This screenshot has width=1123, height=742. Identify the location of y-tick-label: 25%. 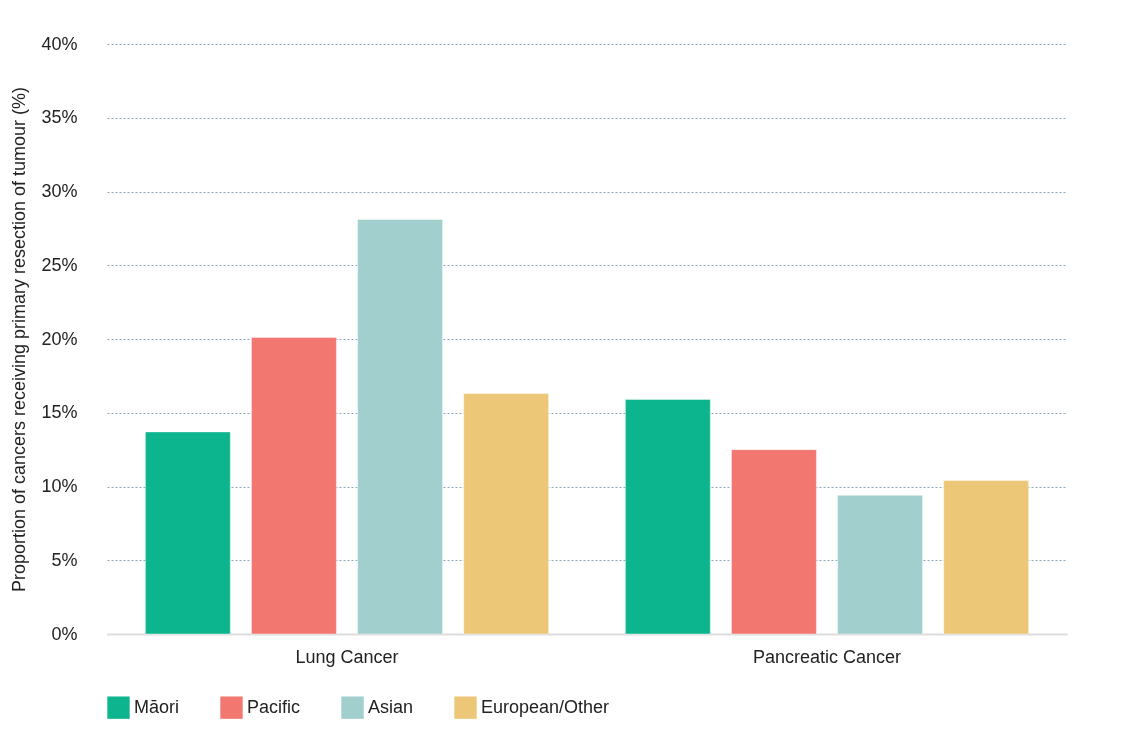
(59, 264).